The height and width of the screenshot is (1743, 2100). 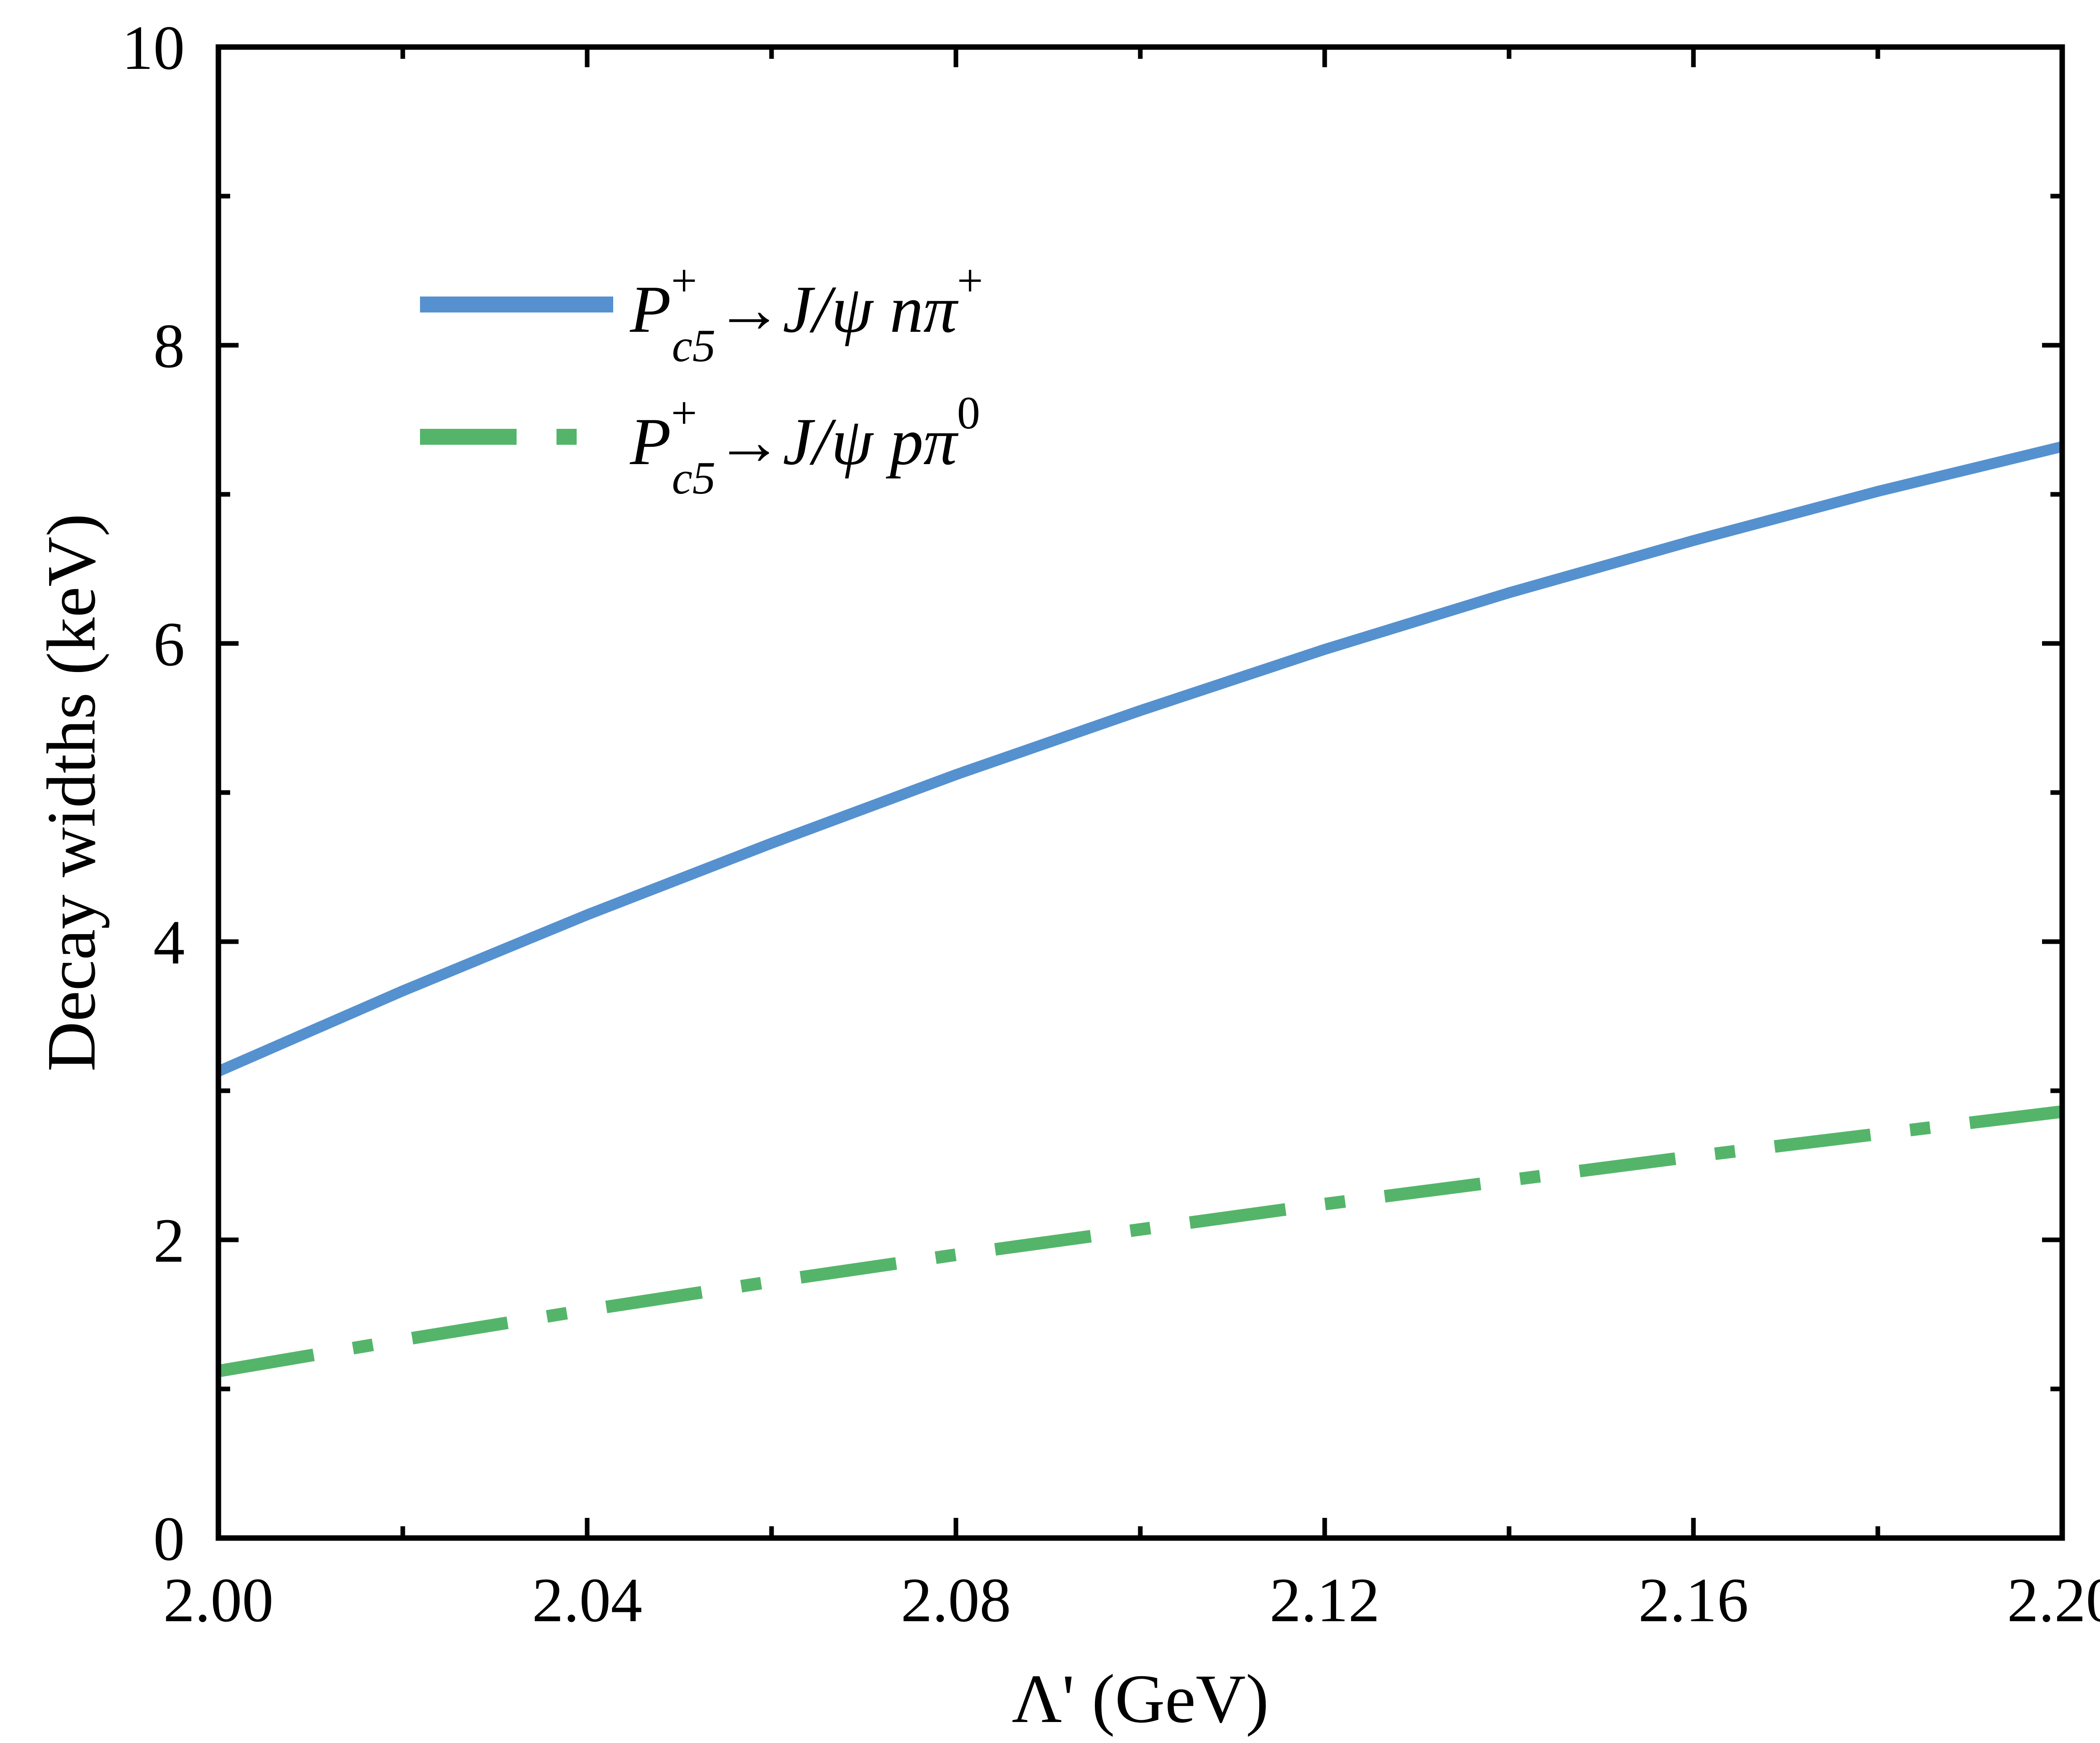 I want to click on y-tick-label-0: 0, so click(x=169, y=1539).